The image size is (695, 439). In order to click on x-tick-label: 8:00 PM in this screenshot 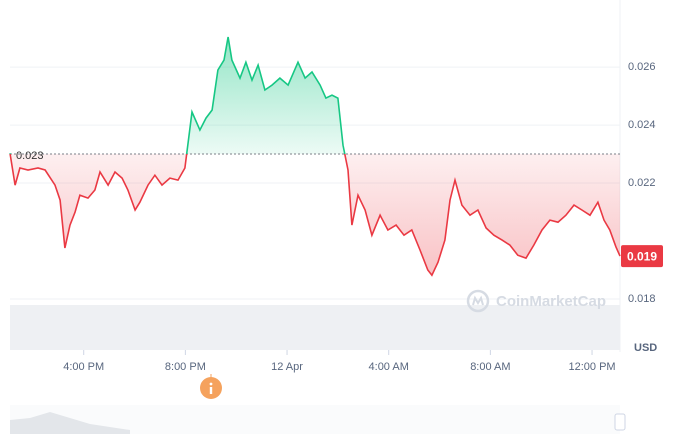, I will do `click(185, 367)`.